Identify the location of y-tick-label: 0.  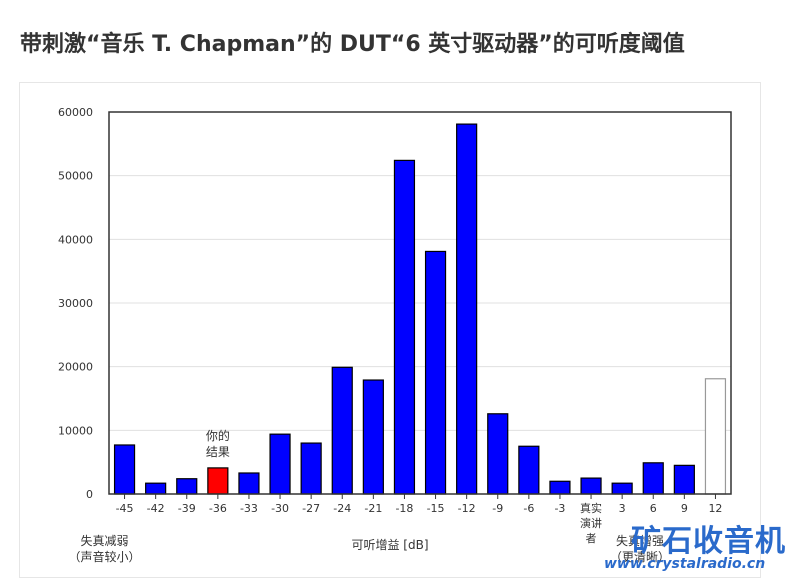
(89, 494).